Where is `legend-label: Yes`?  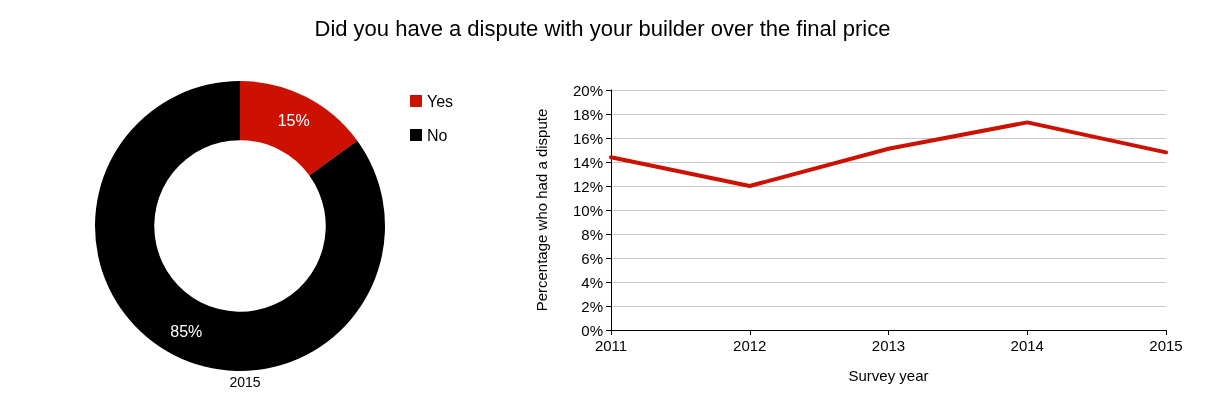
legend-label: Yes is located at coordinates (440, 101).